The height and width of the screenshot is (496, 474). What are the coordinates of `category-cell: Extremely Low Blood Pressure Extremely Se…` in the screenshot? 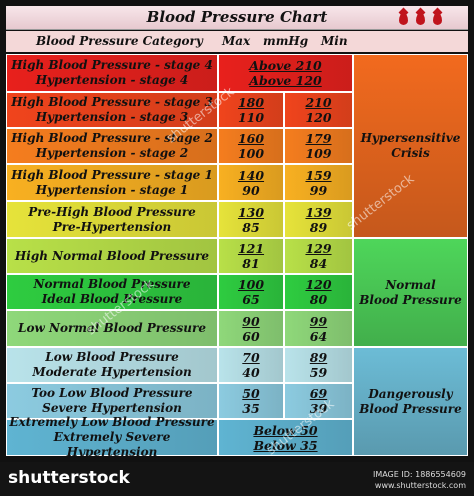 It's located at (112, 437).